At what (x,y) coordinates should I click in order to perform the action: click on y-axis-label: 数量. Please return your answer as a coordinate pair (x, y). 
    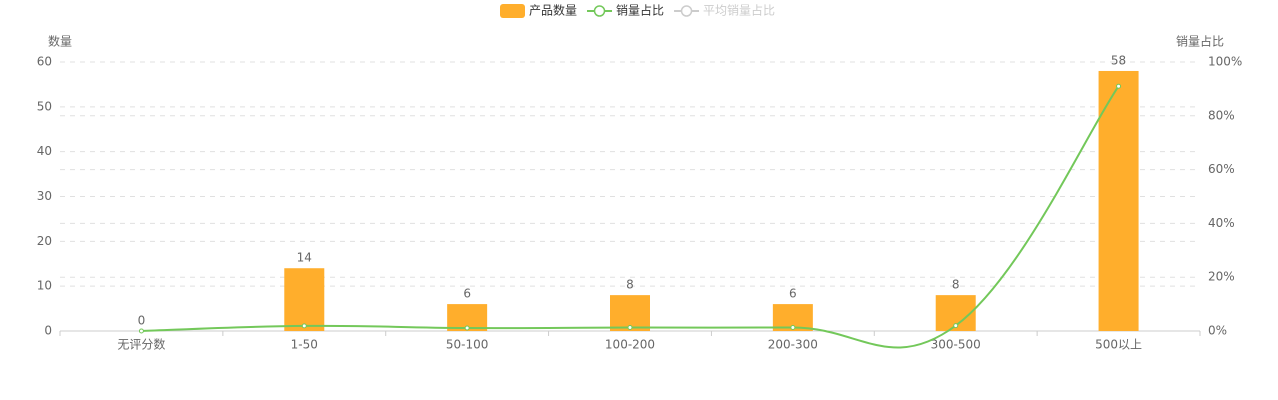
    Looking at the image, I should click on (60, 41).